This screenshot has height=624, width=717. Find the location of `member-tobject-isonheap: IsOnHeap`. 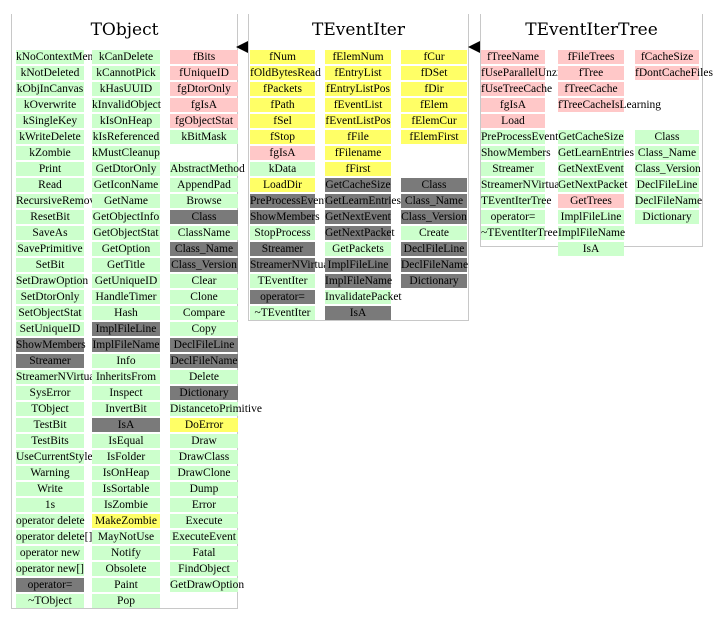

member-tobject-isonheap: IsOnHeap is located at coordinates (126, 473).